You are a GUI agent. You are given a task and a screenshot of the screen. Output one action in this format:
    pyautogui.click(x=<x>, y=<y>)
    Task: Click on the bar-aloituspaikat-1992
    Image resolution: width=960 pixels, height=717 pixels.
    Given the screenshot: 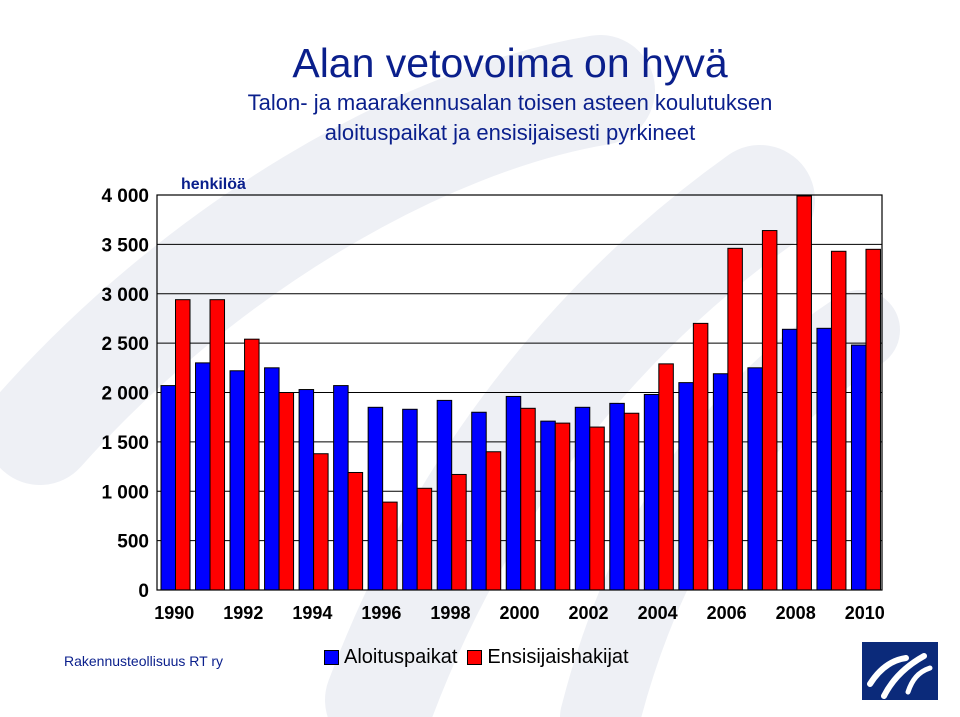 What is the action you would take?
    pyautogui.click(x=237, y=480)
    